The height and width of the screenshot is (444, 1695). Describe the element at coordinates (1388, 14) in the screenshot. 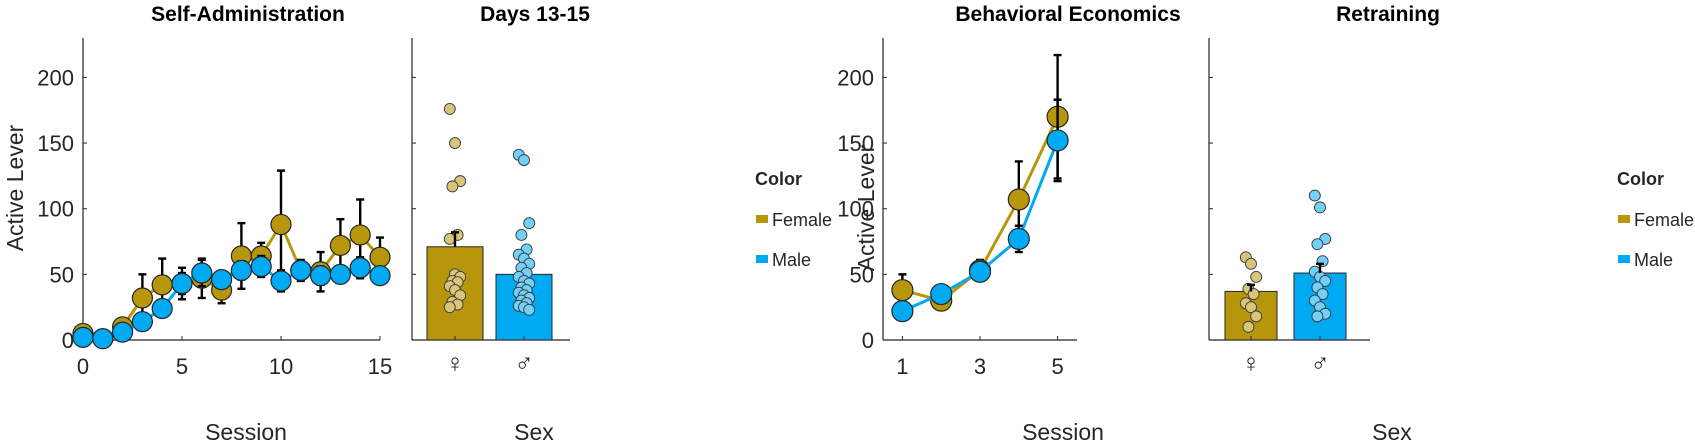

I see `panel-title: Retraining` at that location.